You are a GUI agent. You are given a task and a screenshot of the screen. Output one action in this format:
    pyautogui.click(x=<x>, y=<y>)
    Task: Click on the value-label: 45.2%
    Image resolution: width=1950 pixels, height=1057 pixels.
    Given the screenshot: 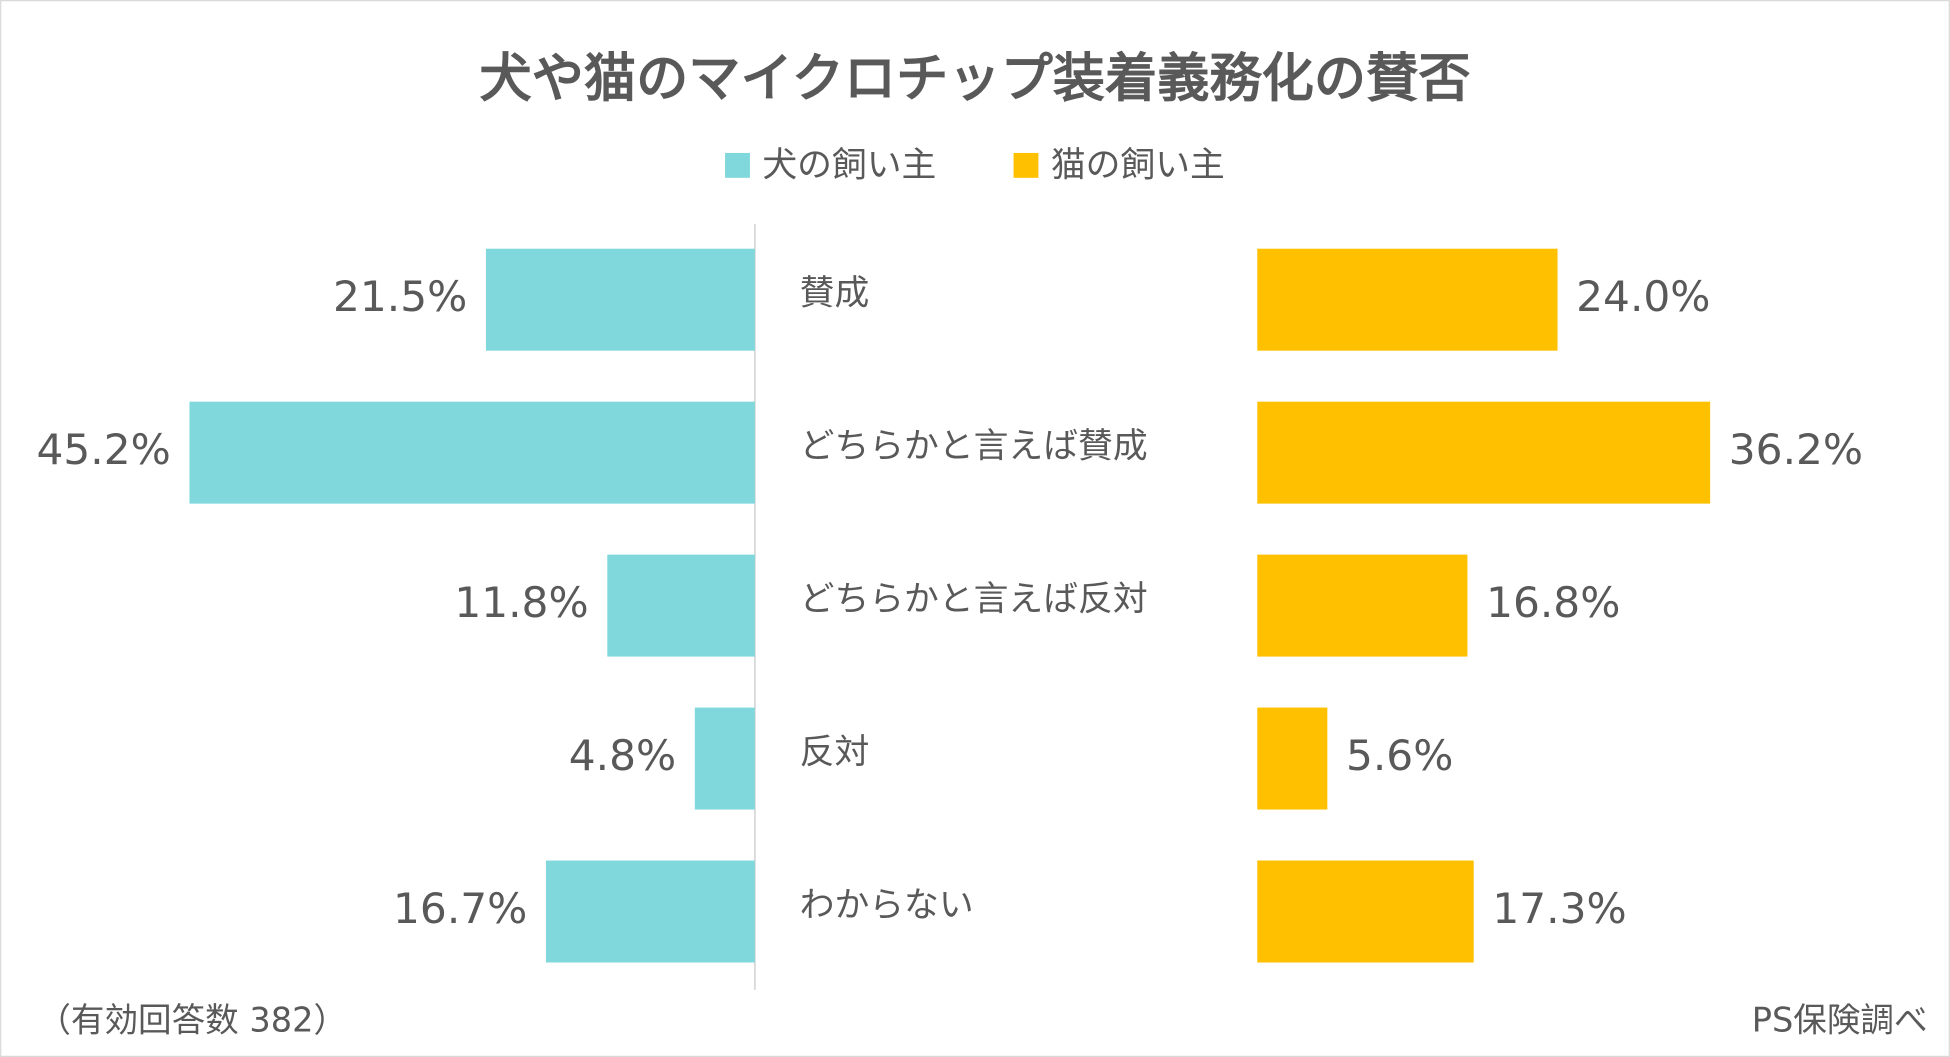 What is the action you would take?
    pyautogui.click(x=104, y=449)
    